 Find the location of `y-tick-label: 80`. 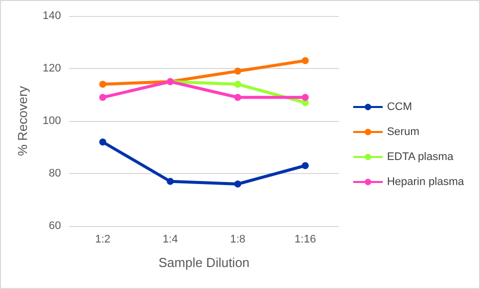

y-tick-label: 80 is located at coordinates (54, 174).